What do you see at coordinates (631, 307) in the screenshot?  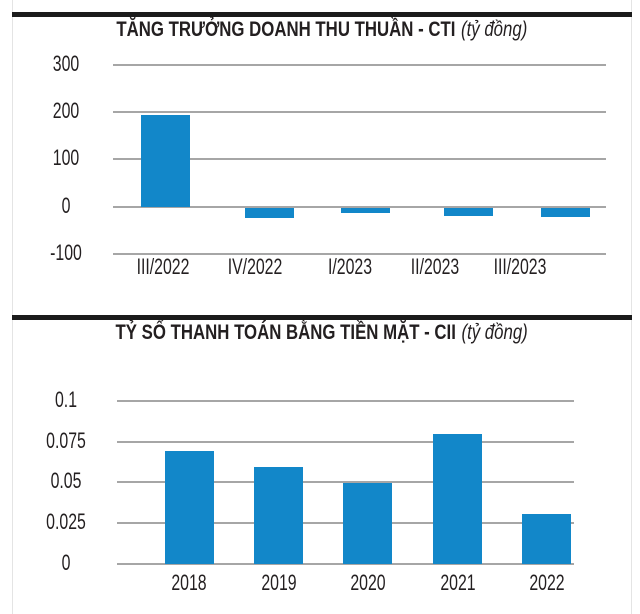 I see `panel-right-border` at bounding box center [631, 307].